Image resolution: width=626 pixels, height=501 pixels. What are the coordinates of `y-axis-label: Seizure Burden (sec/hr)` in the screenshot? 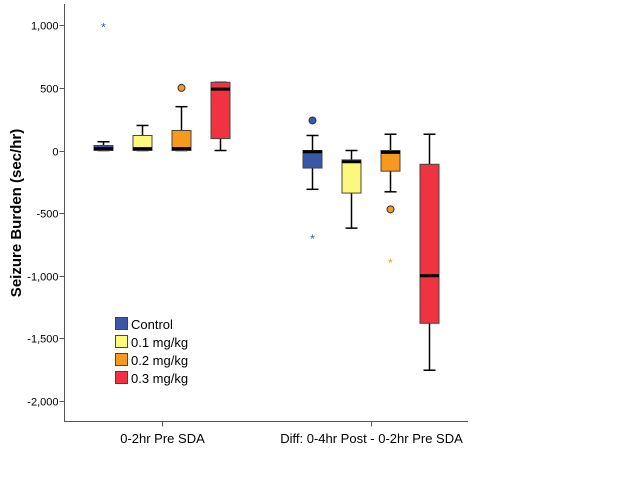 It's located at (16, 213).